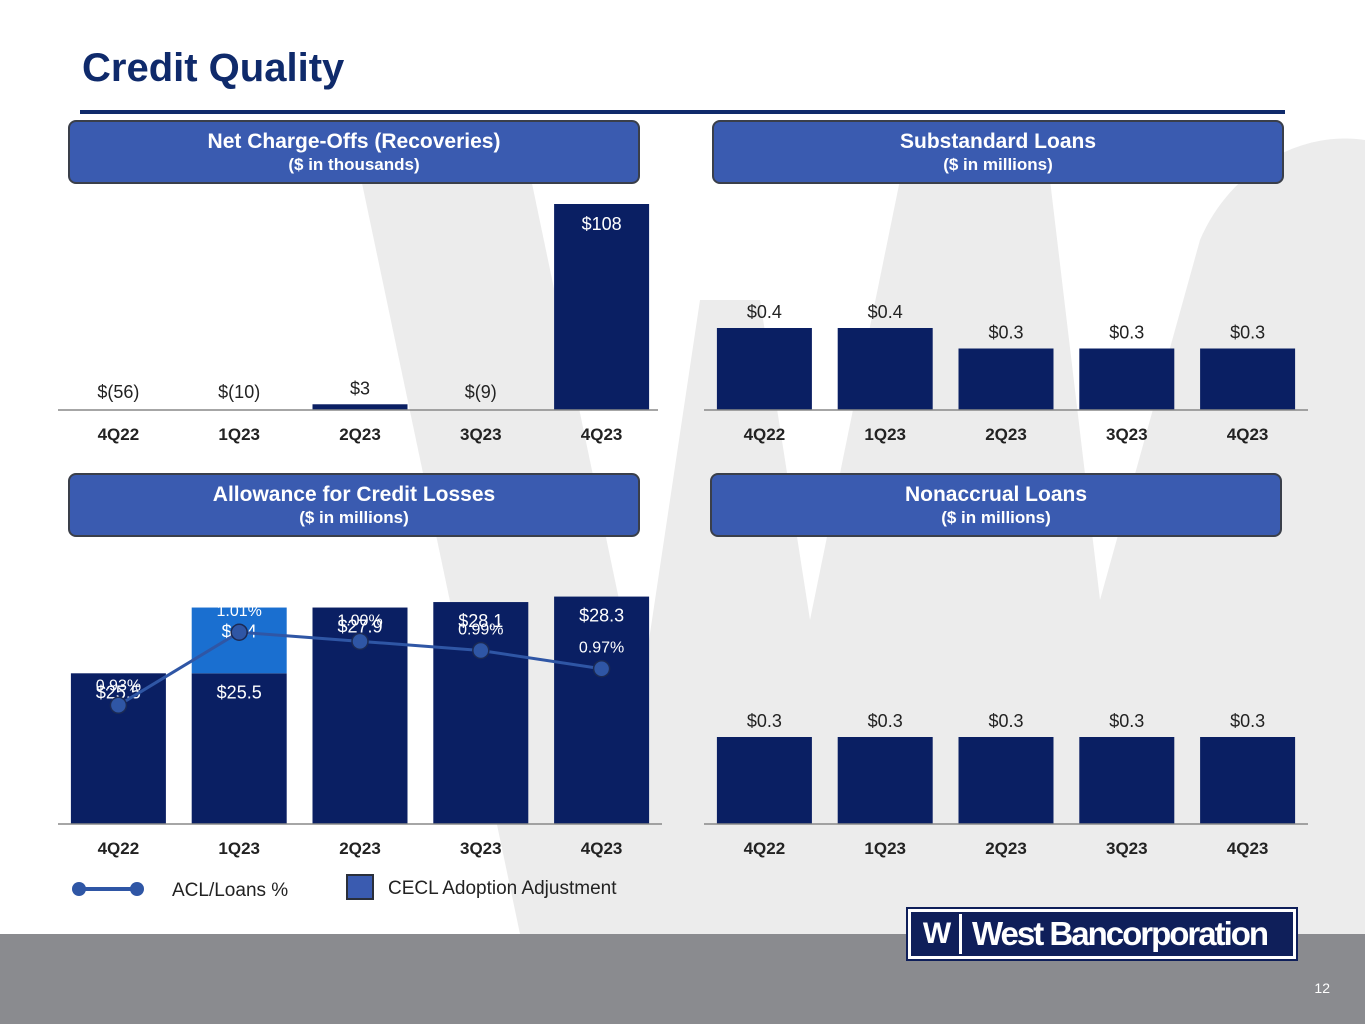 Image resolution: width=1365 pixels, height=1024 pixels. What do you see at coordinates (885, 312) in the screenshot?
I see `data-label-1Q23: $0.4` at bounding box center [885, 312].